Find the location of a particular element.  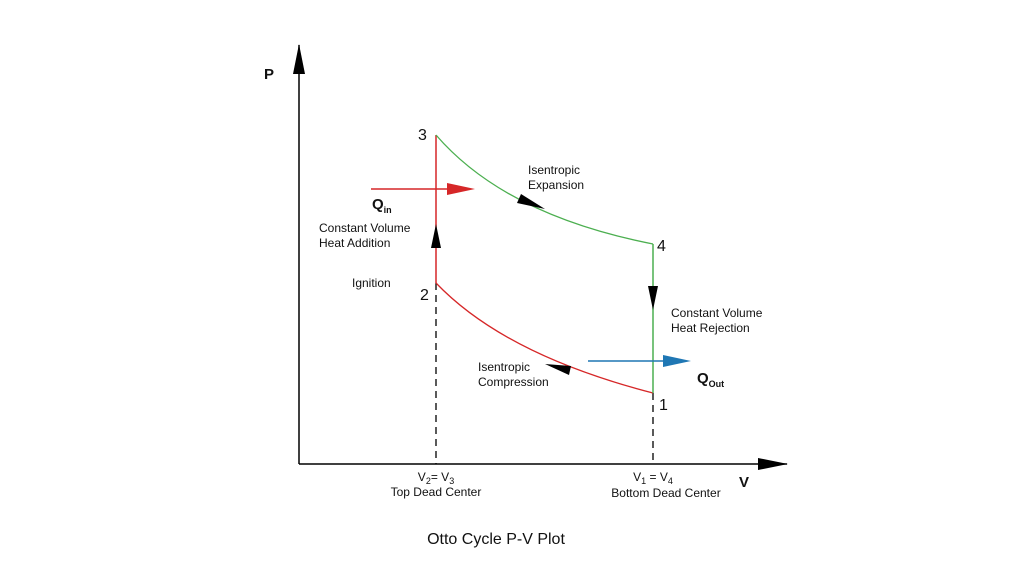

bdc-label: Bottom Dead Center is located at coordinates (665, 493).